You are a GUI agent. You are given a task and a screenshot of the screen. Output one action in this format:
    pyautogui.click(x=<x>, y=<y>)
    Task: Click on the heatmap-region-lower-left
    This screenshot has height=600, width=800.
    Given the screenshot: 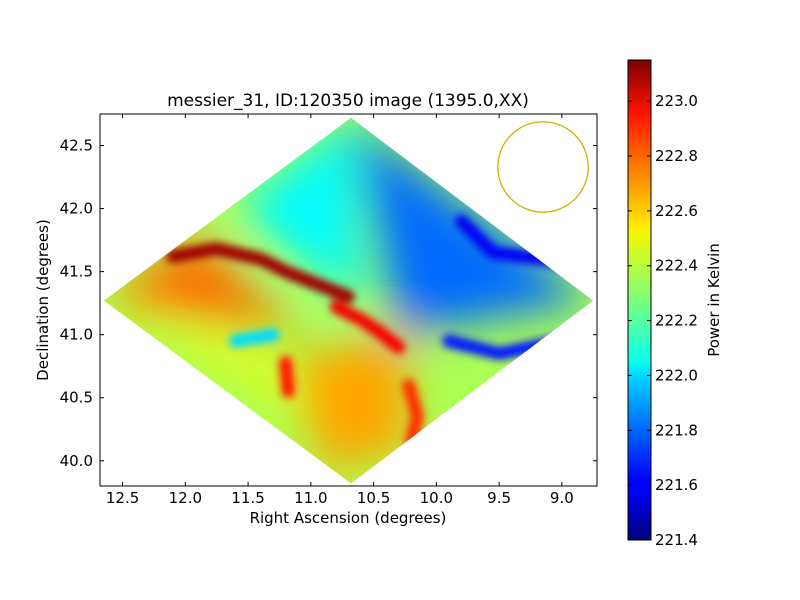 What is the action you would take?
    pyautogui.click(x=219, y=368)
    